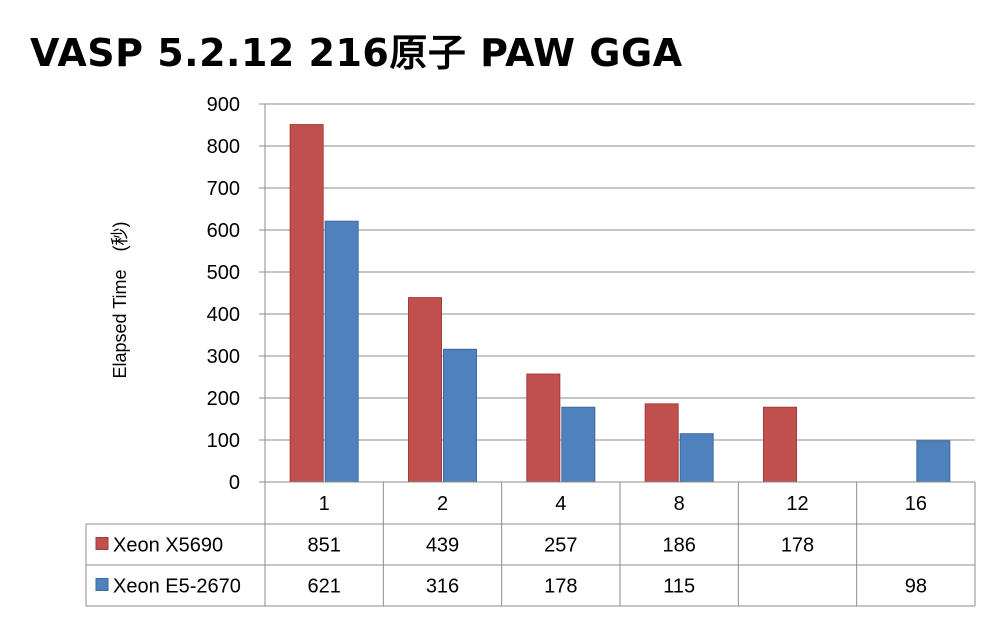 This screenshot has width=1000, height=638. I want to click on legend-label: Xeon X5690, so click(168, 546).